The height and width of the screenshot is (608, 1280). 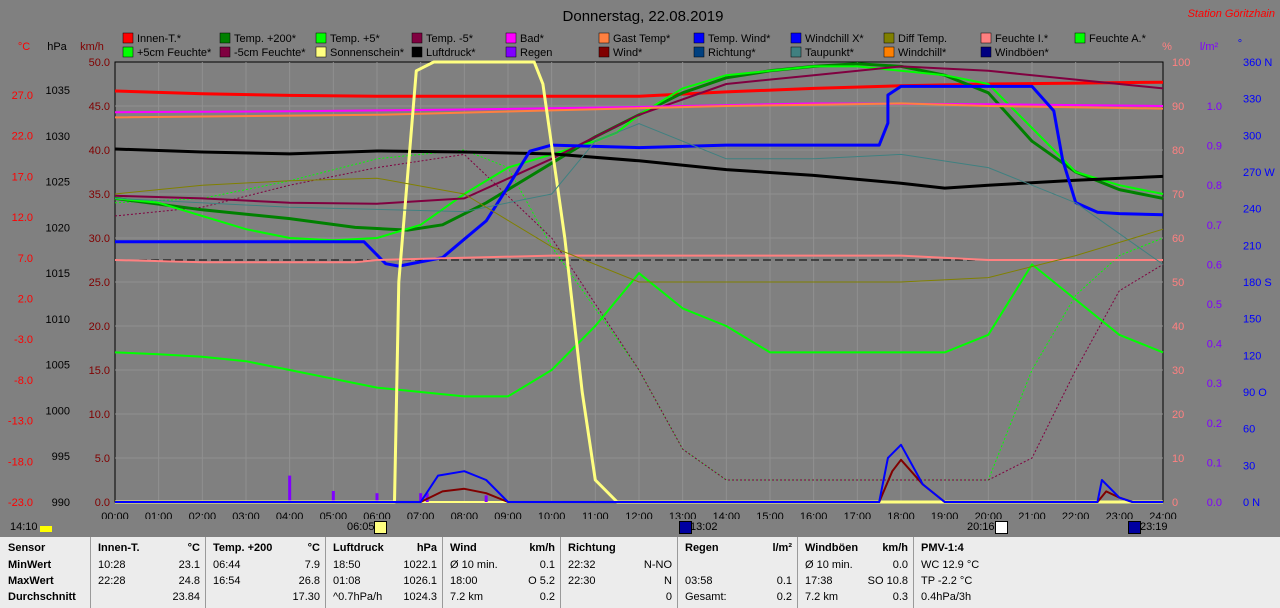 What do you see at coordinates (270, 53) in the screenshot?
I see `legend-label: -5cm Feuchte*` at bounding box center [270, 53].